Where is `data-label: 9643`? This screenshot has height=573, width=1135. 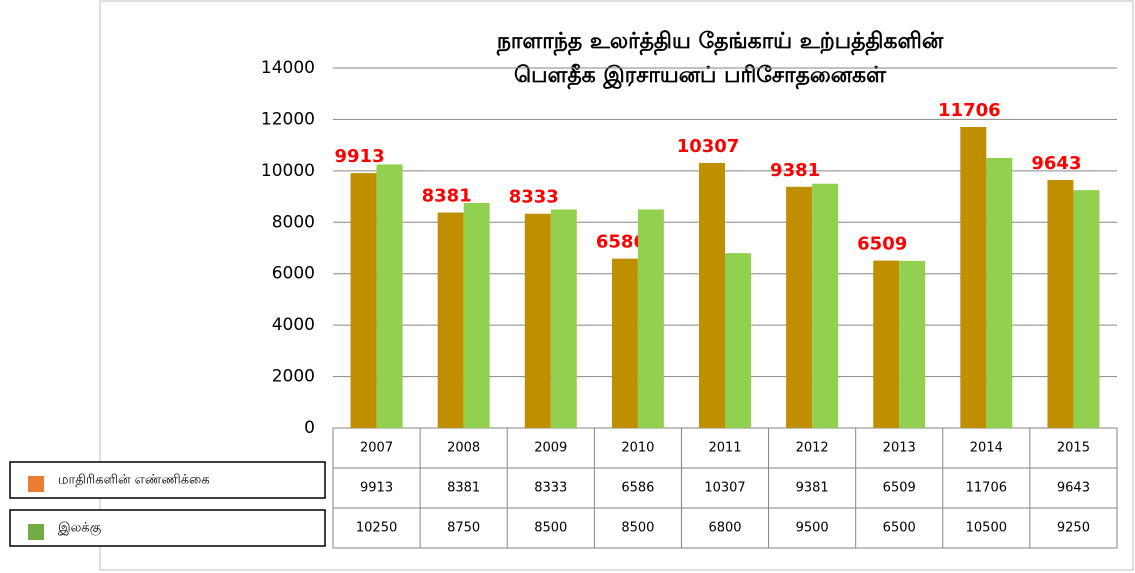 data-label: 9643 is located at coordinates (1056, 163).